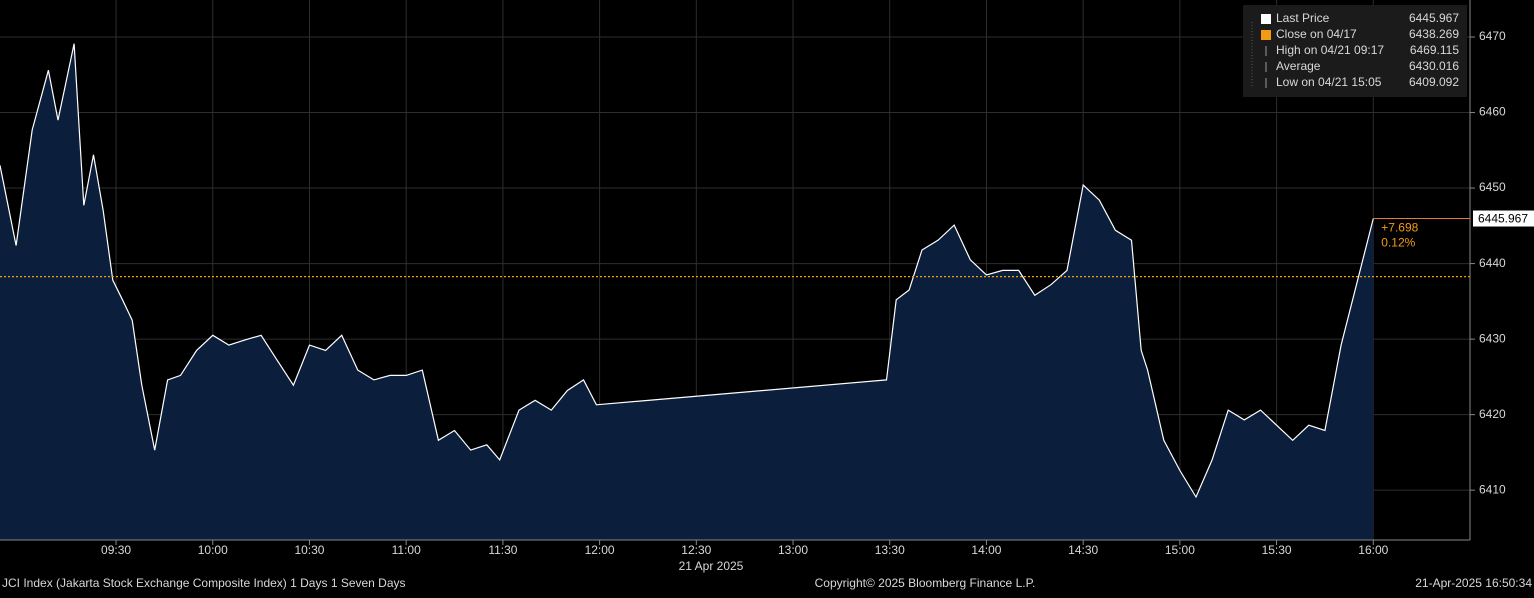 The height and width of the screenshot is (598, 1534). I want to click on y-tick-label: 6440, so click(1492, 263).